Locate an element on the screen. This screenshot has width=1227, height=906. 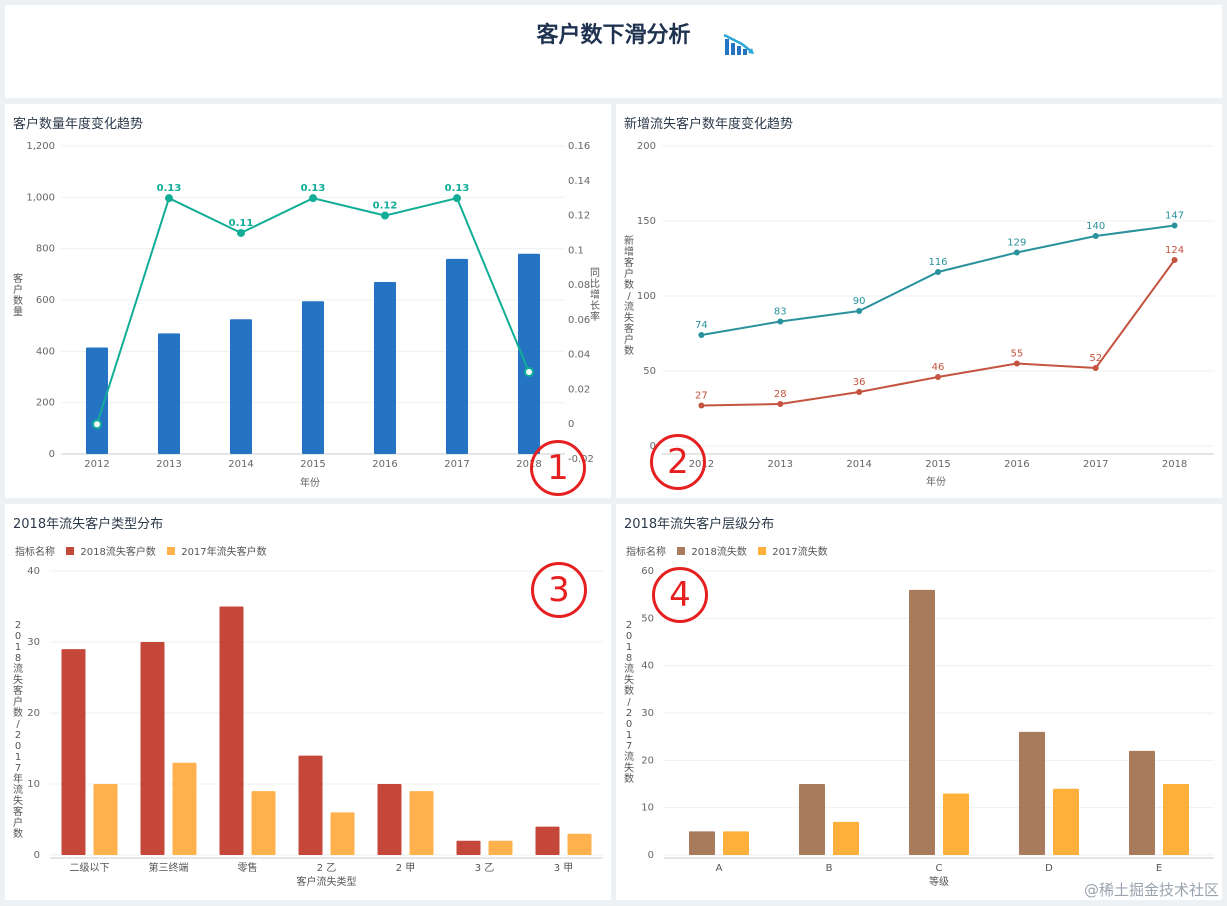
y-tick-label: 800 is located at coordinates (45, 249).